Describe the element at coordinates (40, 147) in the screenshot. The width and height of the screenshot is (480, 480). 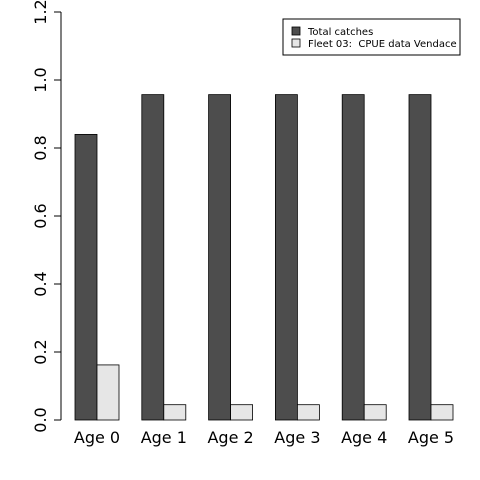
I see `y-tick-label: 0.8` at that location.